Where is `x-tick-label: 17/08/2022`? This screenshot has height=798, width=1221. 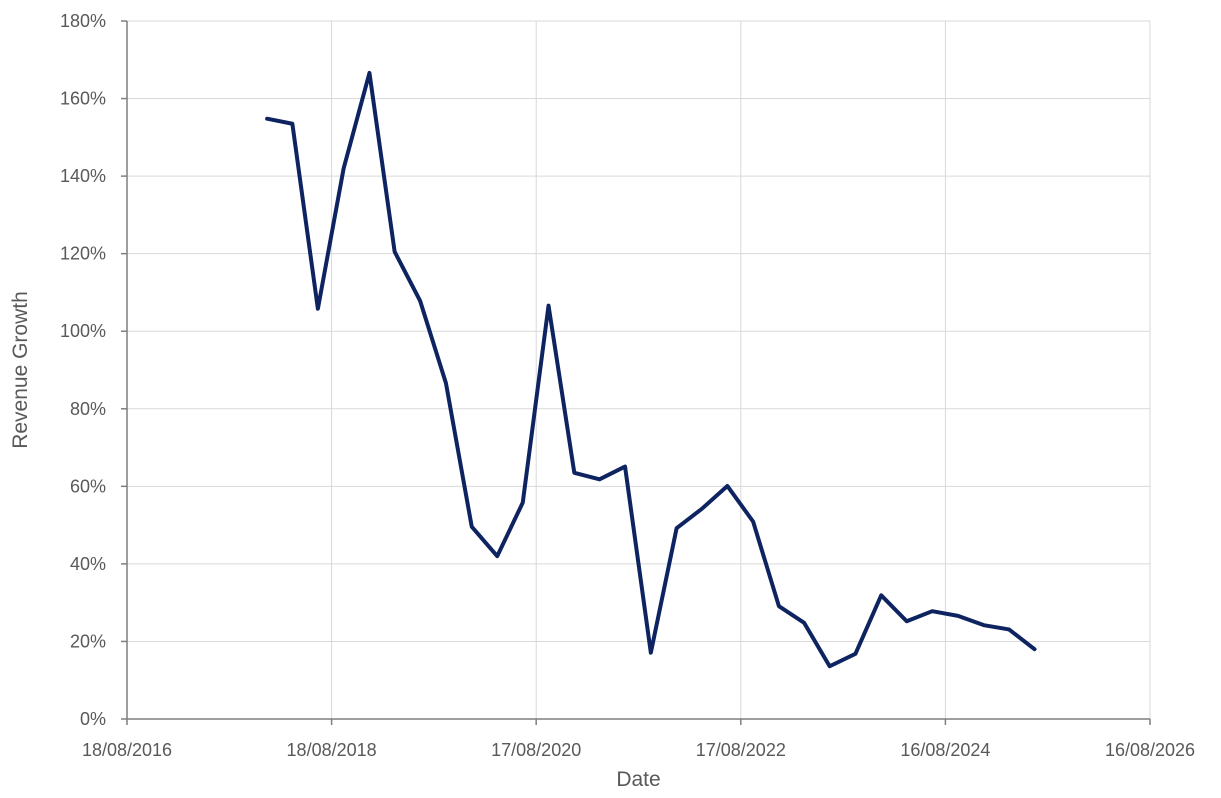 x-tick-label: 17/08/2022 is located at coordinates (741, 750).